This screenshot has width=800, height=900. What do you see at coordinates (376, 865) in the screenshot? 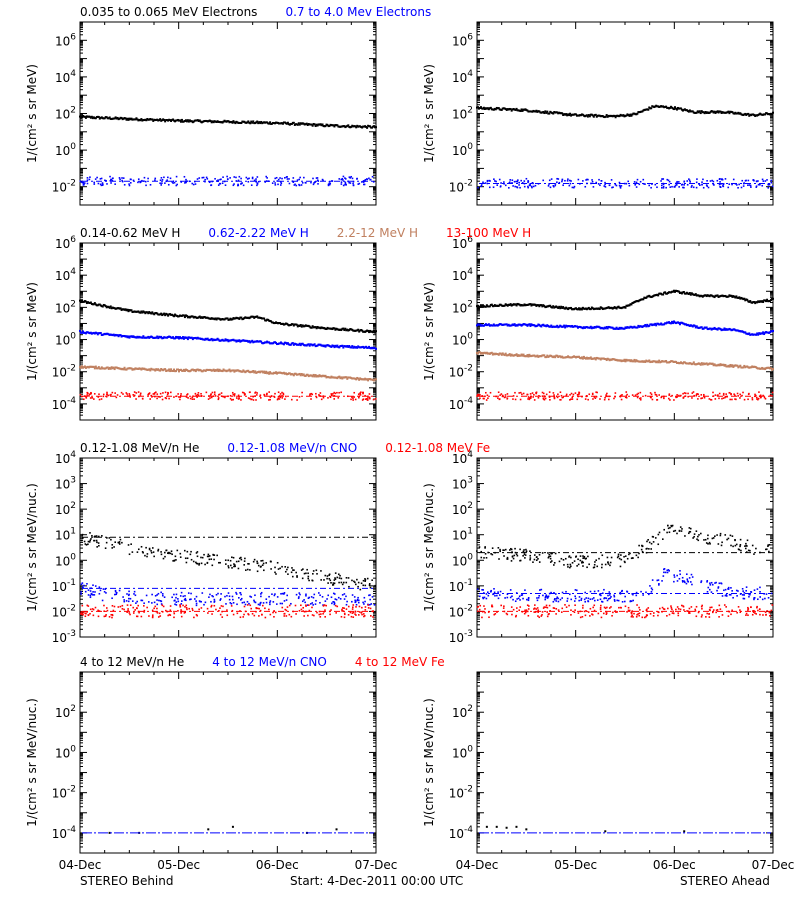
I see `x-tick-label: 07-Dec` at bounding box center [376, 865].